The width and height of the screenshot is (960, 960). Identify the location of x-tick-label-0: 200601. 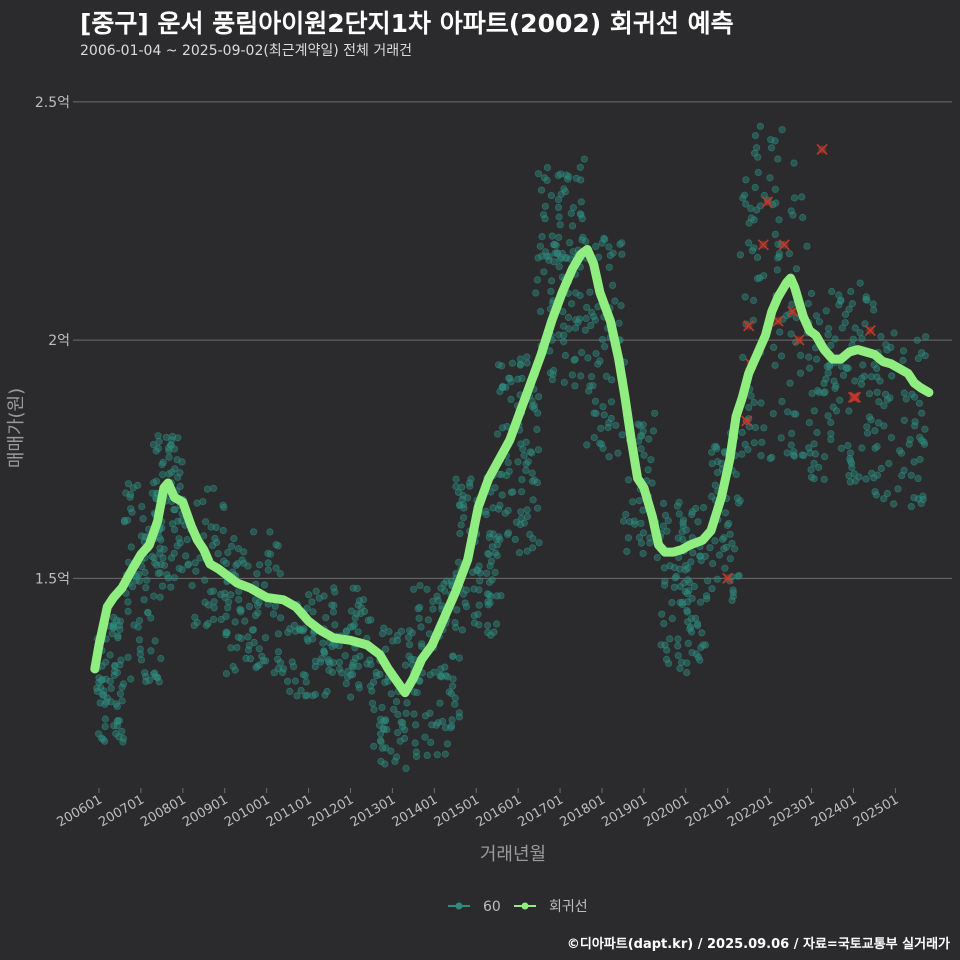
(79, 811).